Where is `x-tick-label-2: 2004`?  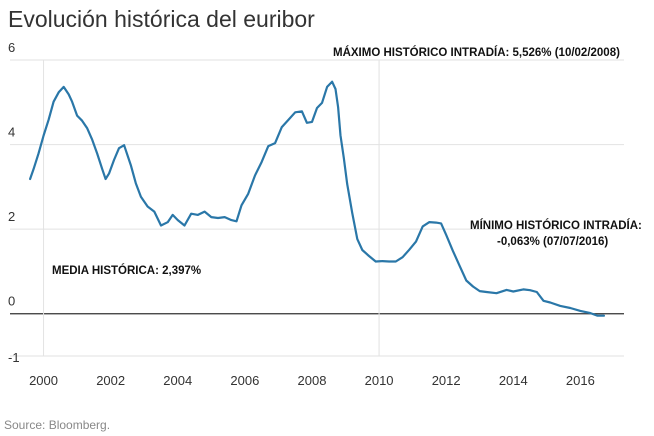
x-tick-label-2: 2004 is located at coordinates (177, 380).